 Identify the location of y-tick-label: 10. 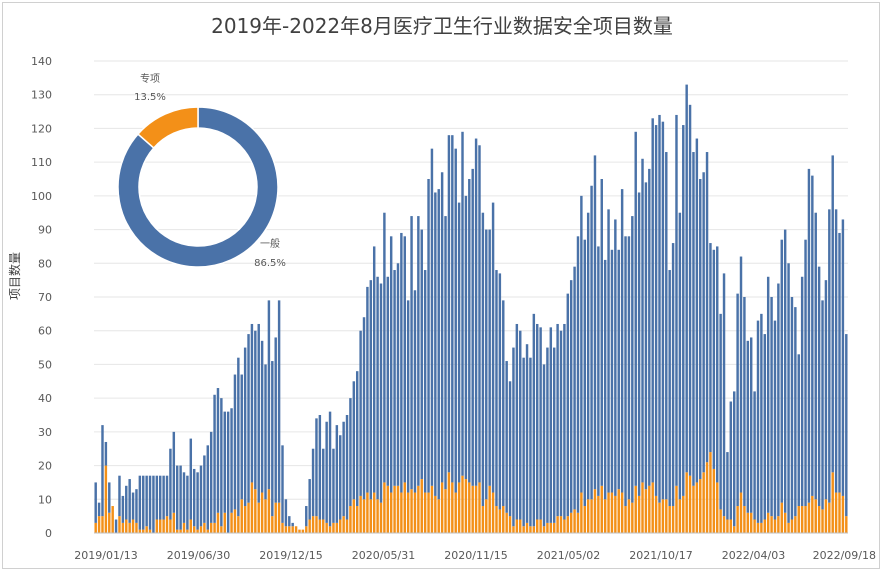
(45, 499).